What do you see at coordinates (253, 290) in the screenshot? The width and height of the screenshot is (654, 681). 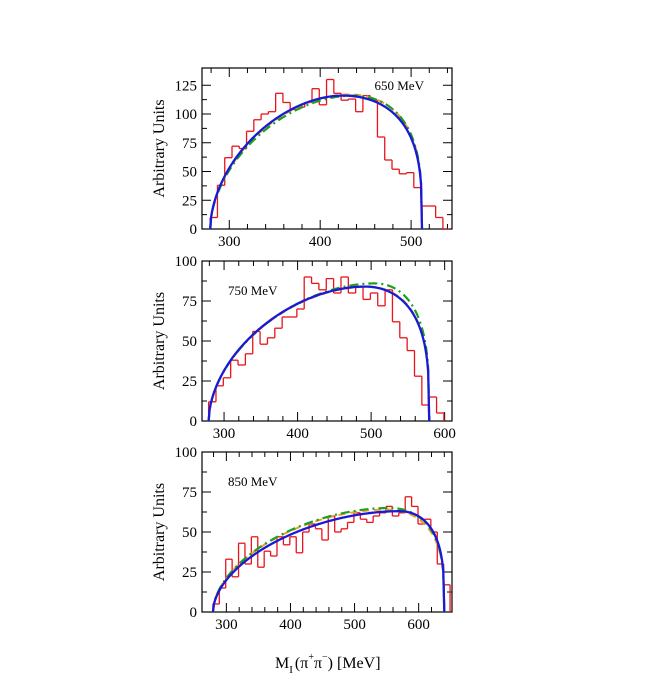 I see `energy-annotation: 750 MeV` at bounding box center [253, 290].